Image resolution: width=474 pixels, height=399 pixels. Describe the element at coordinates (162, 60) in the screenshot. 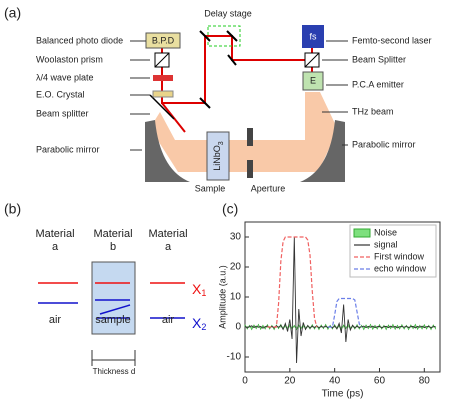

I see `prism` at that location.